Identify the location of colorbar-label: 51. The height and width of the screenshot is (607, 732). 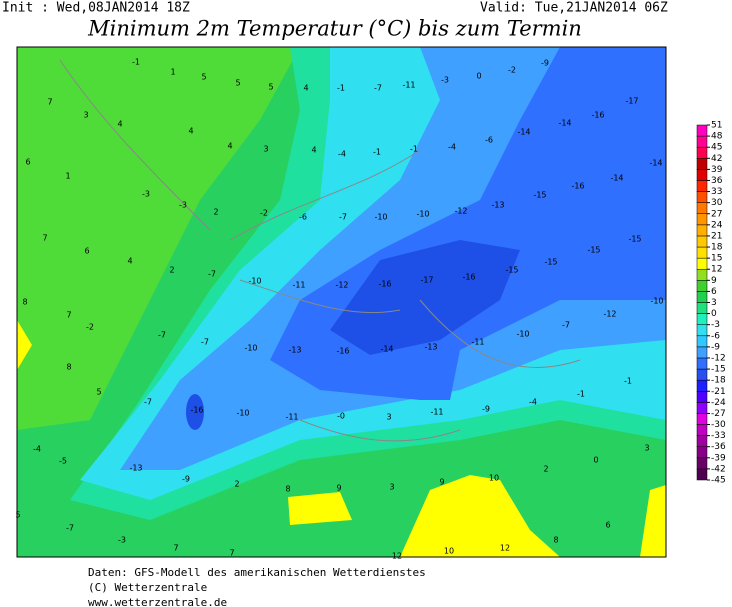
(716, 126).